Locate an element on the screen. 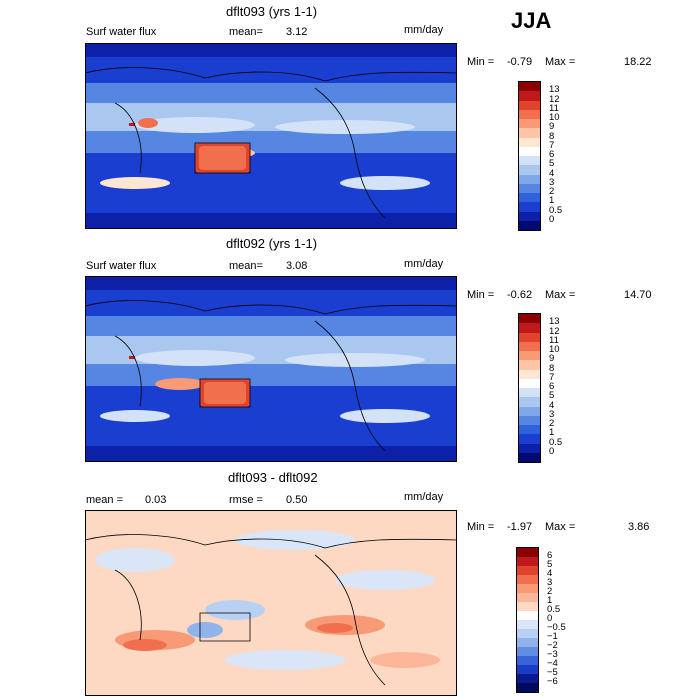 This screenshot has height=700, width=700. panel-3-rmse-label: rmse = is located at coordinates (246, 500).